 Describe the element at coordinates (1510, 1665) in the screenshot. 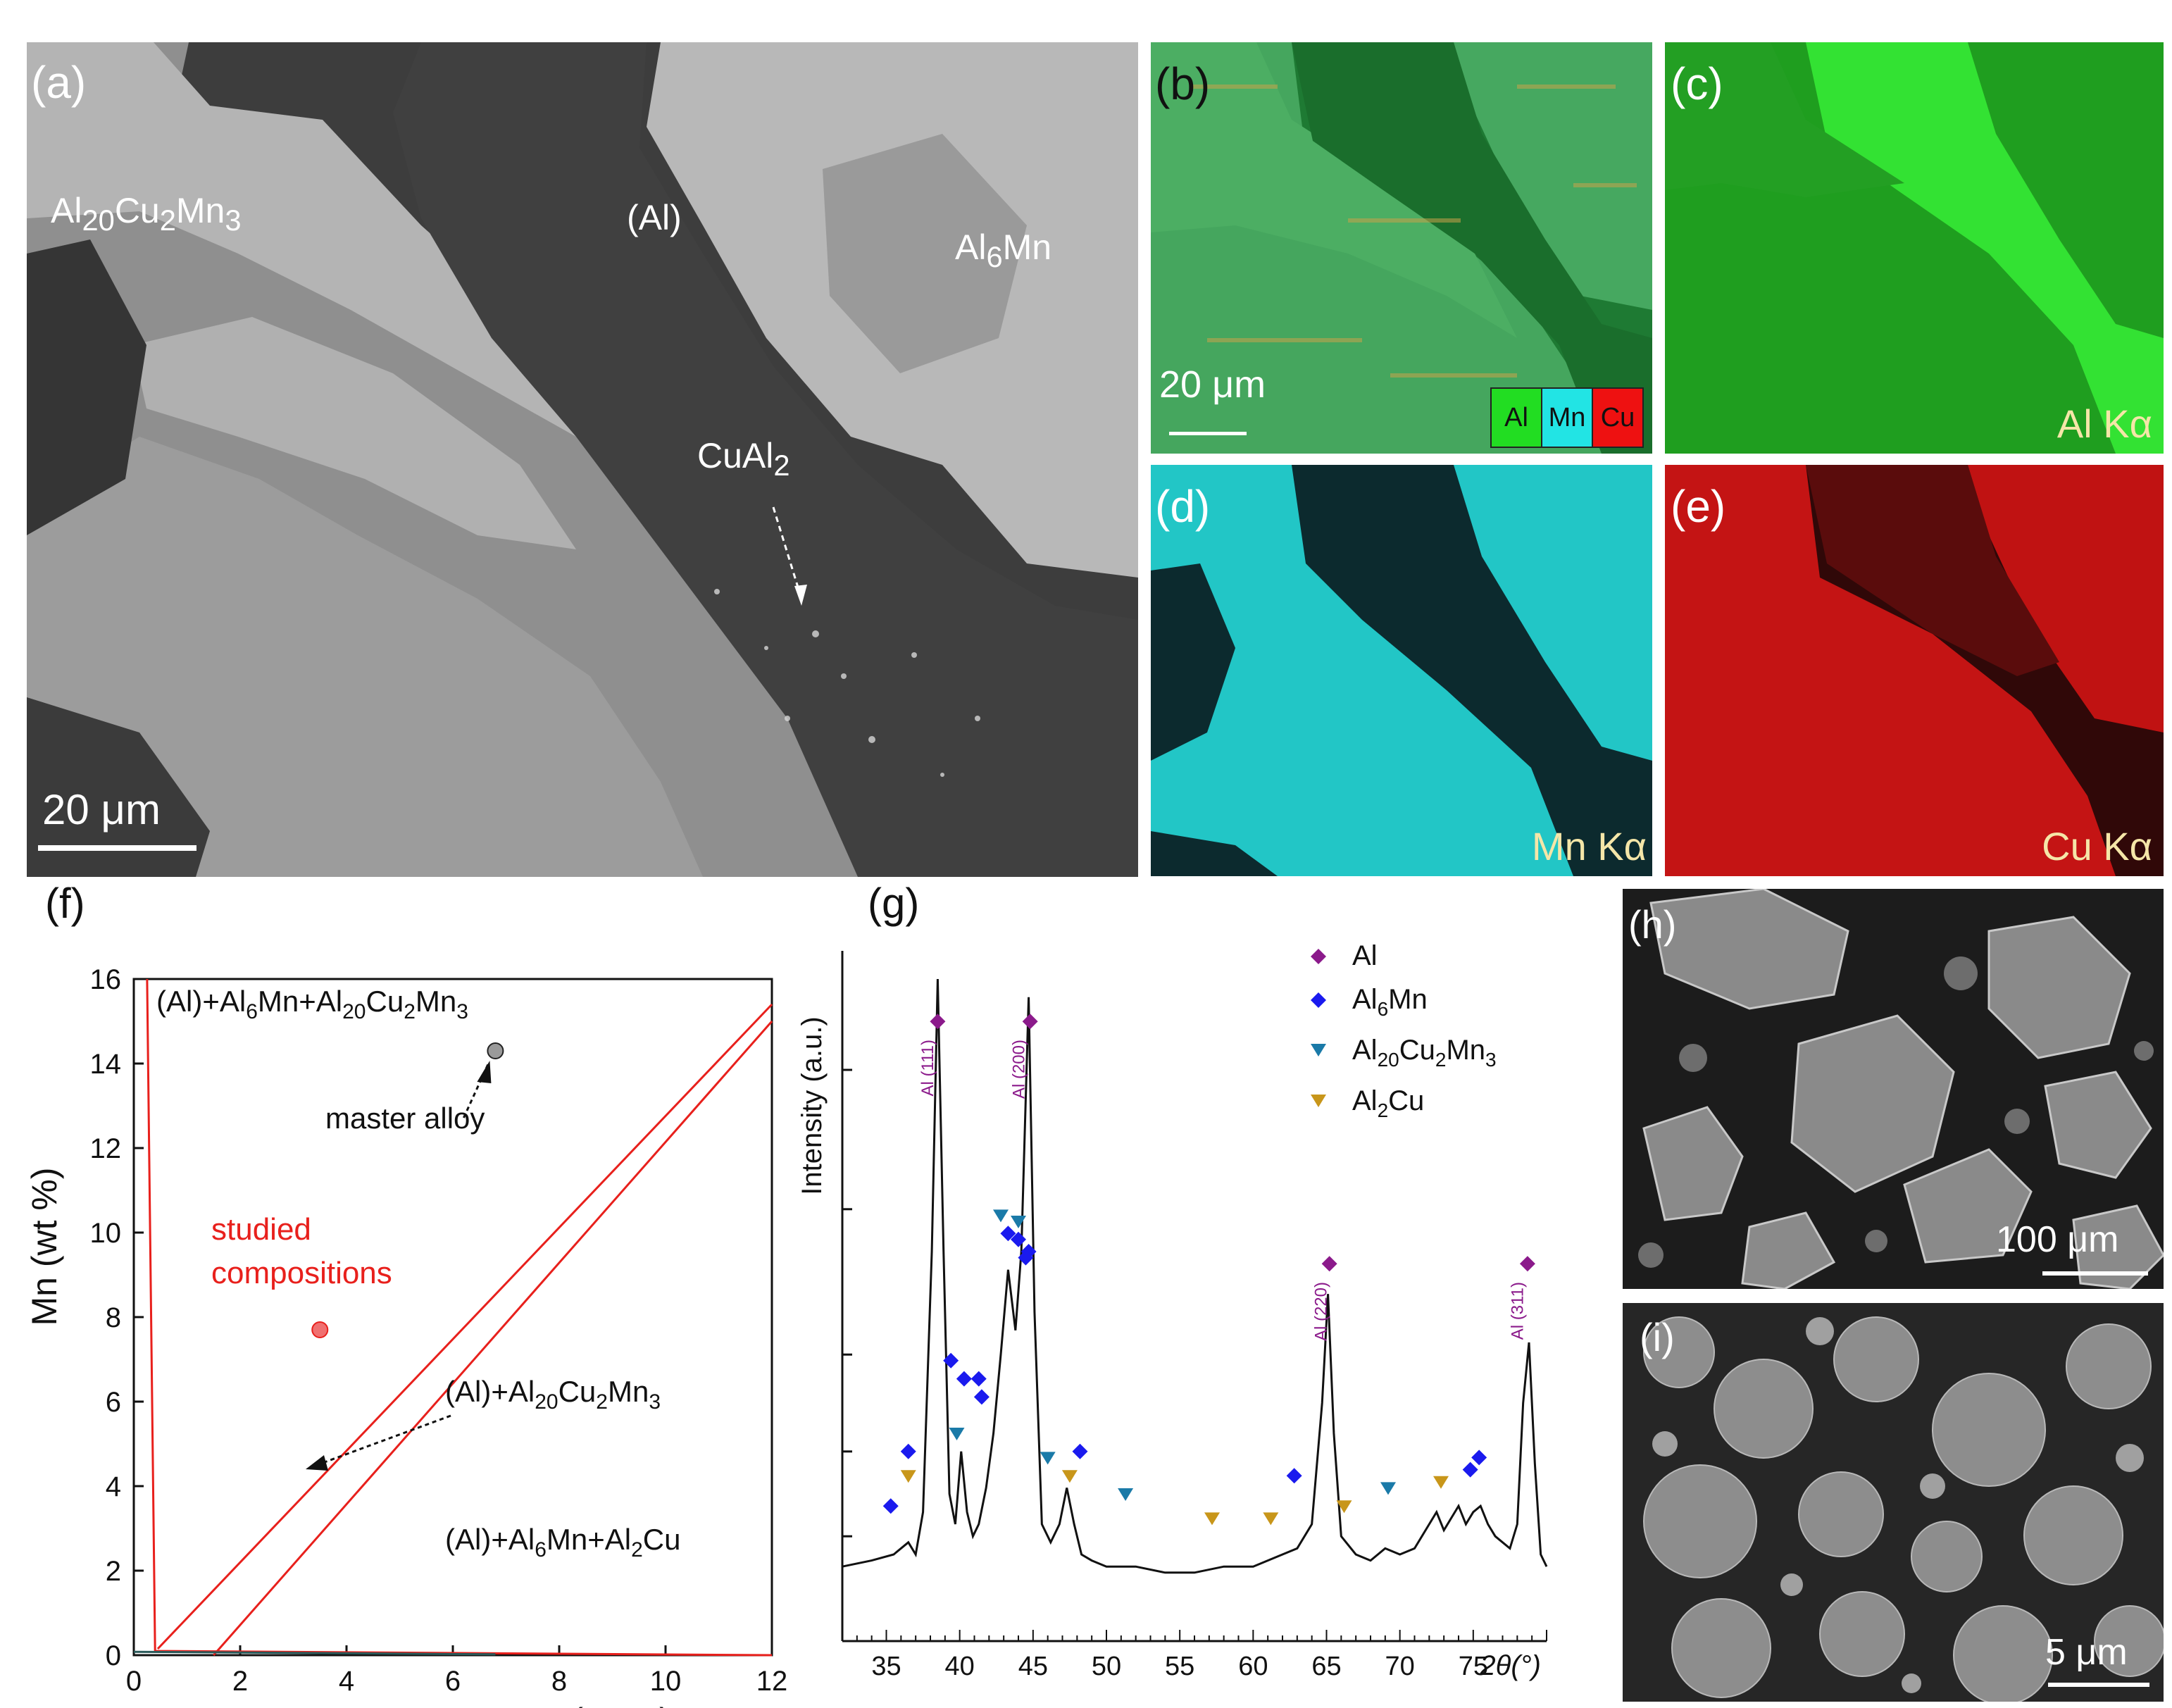

I see `g-x-axis-label: 2θ(°)` at that location.